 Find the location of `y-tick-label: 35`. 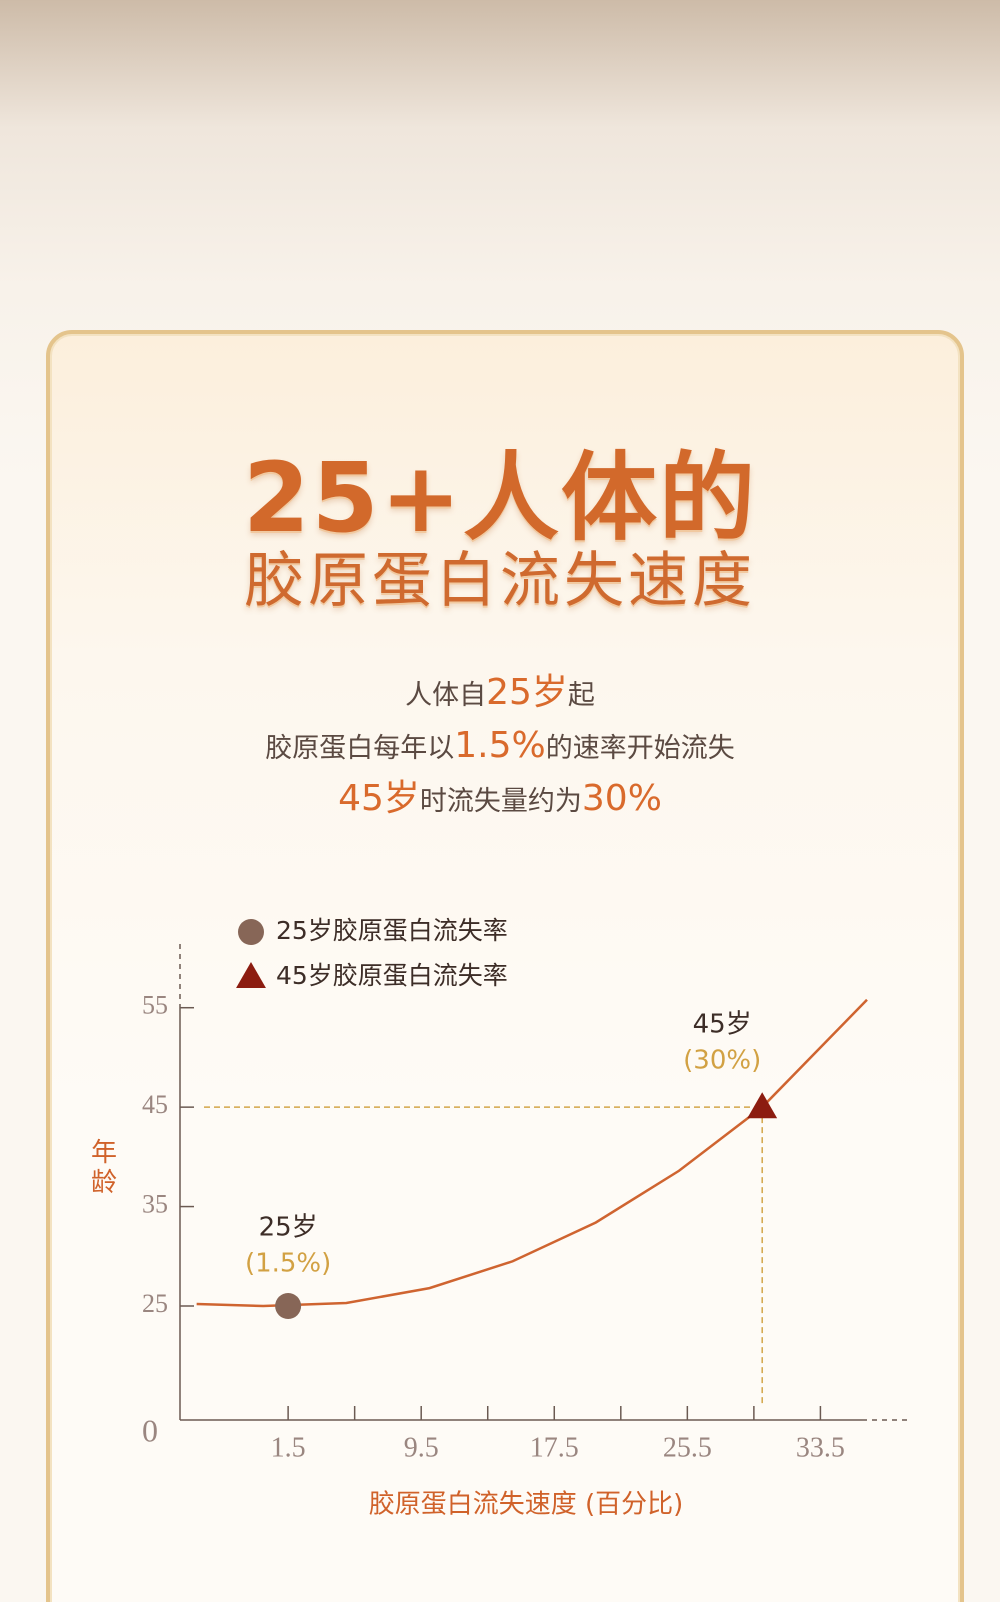

y-tick-label: 35 is located at coordinates (155, 1204).